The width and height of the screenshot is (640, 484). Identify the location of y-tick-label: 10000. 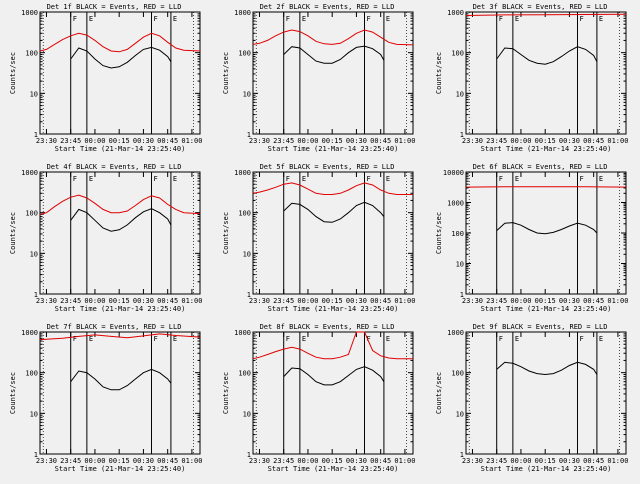
(453, 173).